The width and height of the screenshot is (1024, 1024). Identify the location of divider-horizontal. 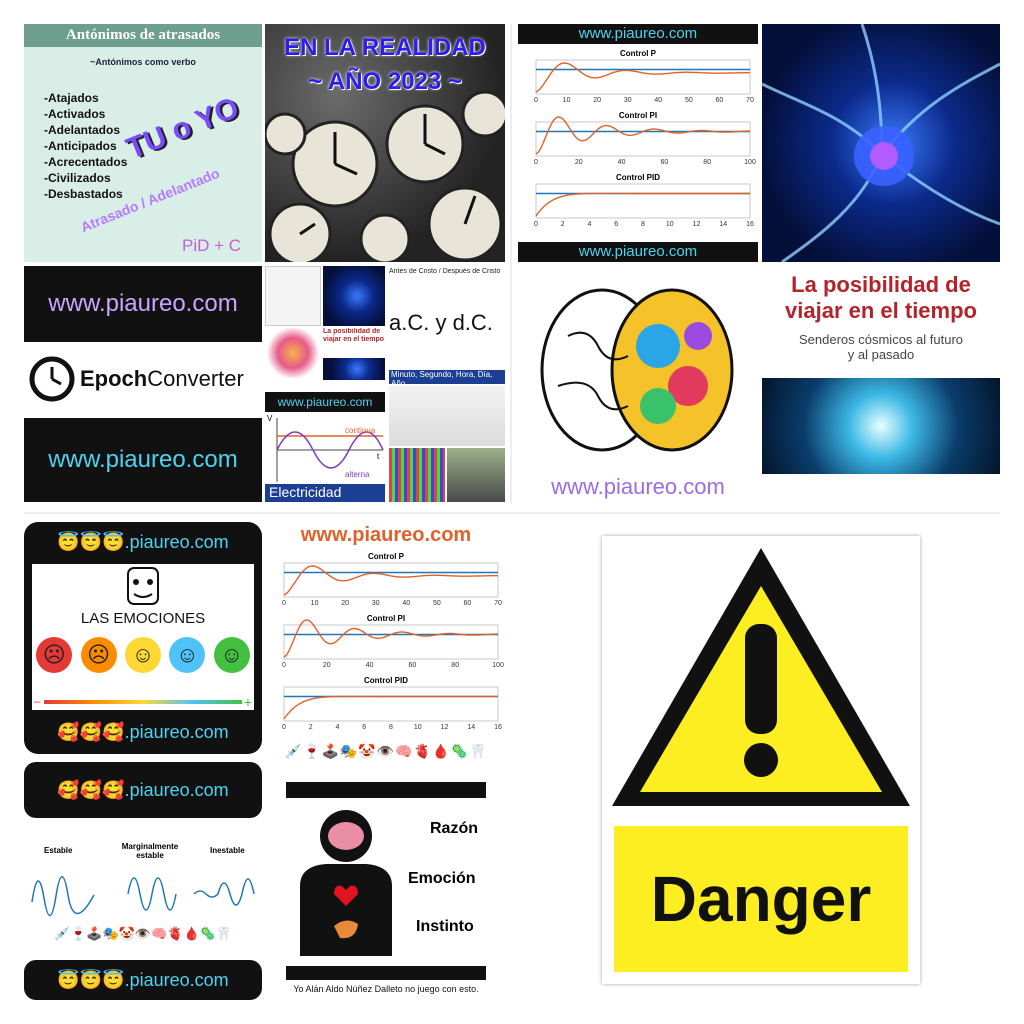
(512, 513).